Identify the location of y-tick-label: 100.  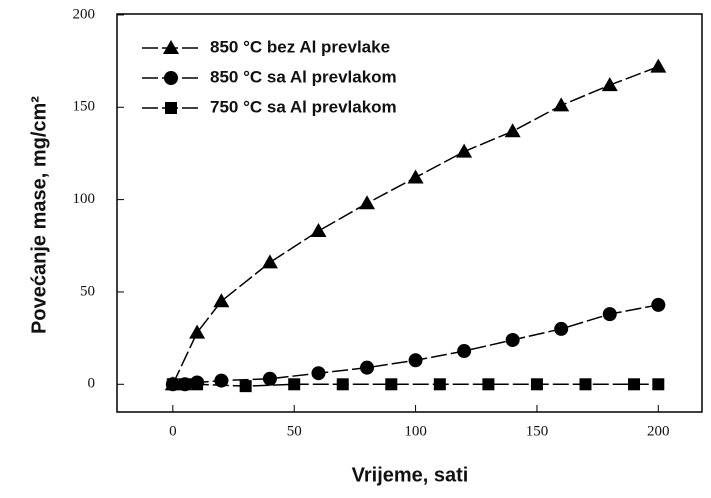
(84, 199).